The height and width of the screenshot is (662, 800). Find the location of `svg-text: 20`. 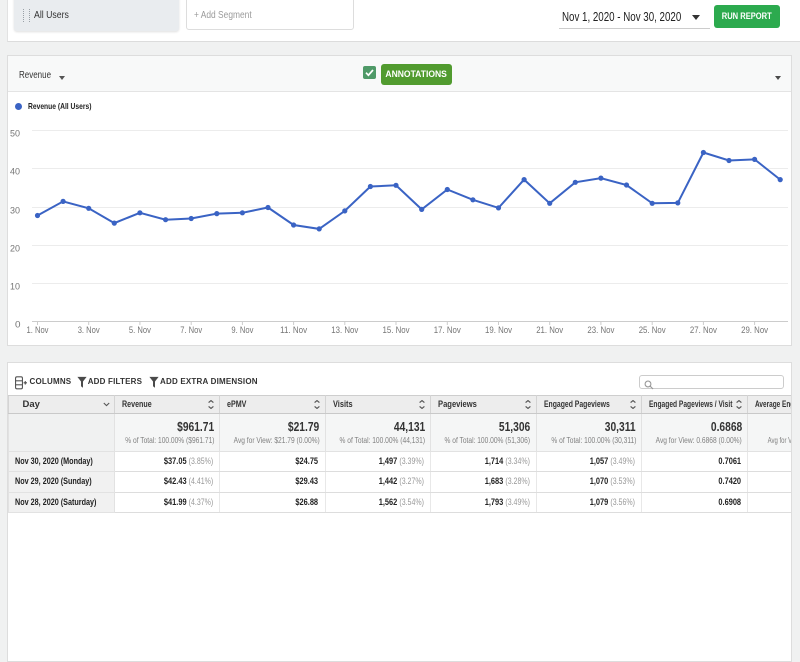

svg-text: 20 is located at coordinates (15, 249).